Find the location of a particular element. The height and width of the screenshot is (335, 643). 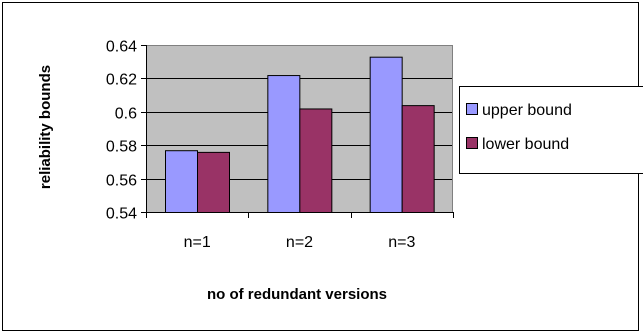

bar-upper-bound-n3 is located at coordinates (386, 134).